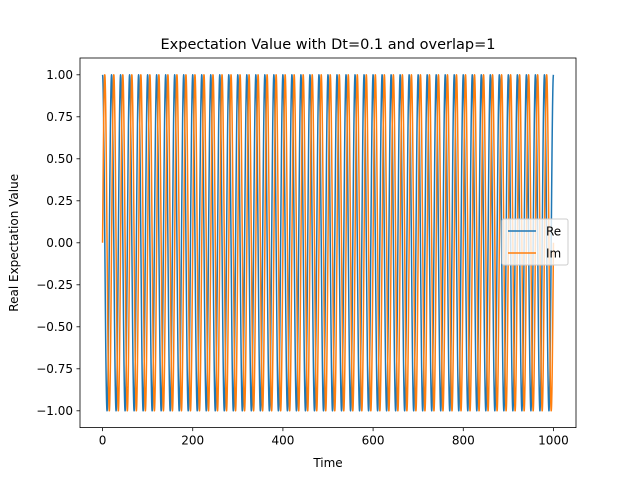  Describe the element at coordinates (59, 201) in the screenshot. I see `y-tick-label: 0.25` at that location.